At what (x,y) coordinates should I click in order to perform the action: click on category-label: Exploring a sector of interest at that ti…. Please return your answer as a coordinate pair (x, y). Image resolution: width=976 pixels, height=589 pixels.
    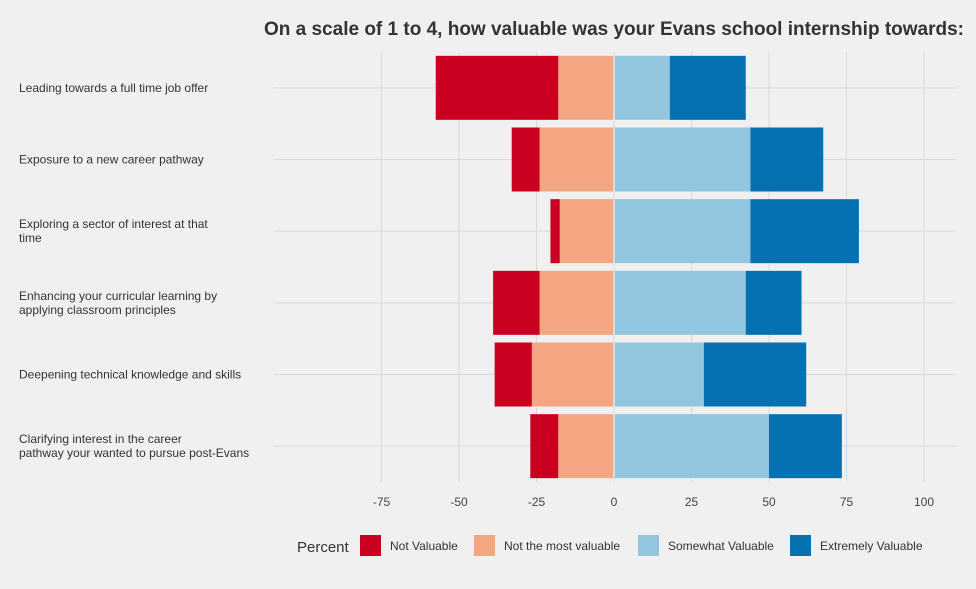
    Looking at the image, I should click on (113, 231).